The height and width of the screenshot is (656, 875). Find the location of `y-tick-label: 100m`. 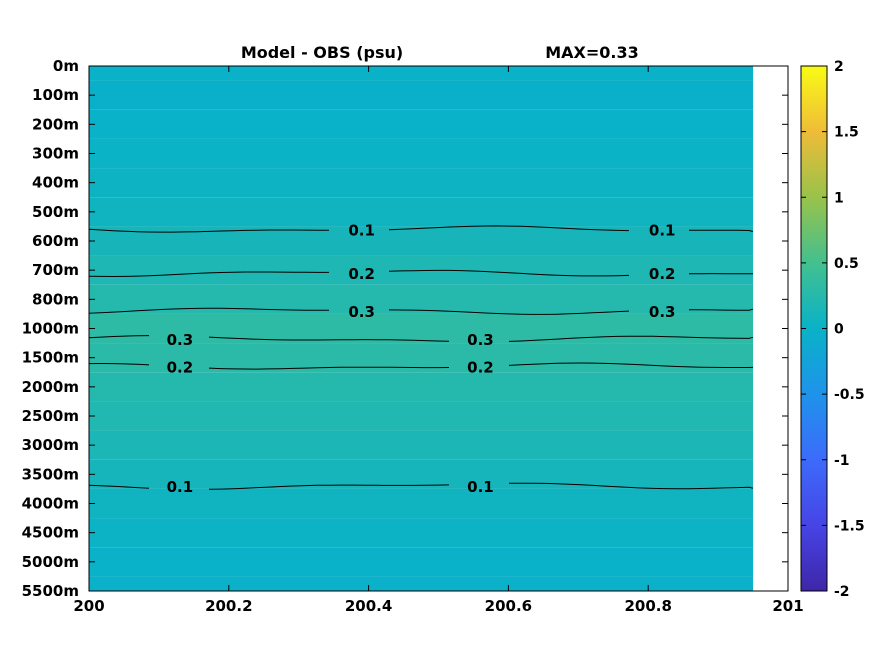

y-tick-label: 100m is located at coordinates (55, 95).